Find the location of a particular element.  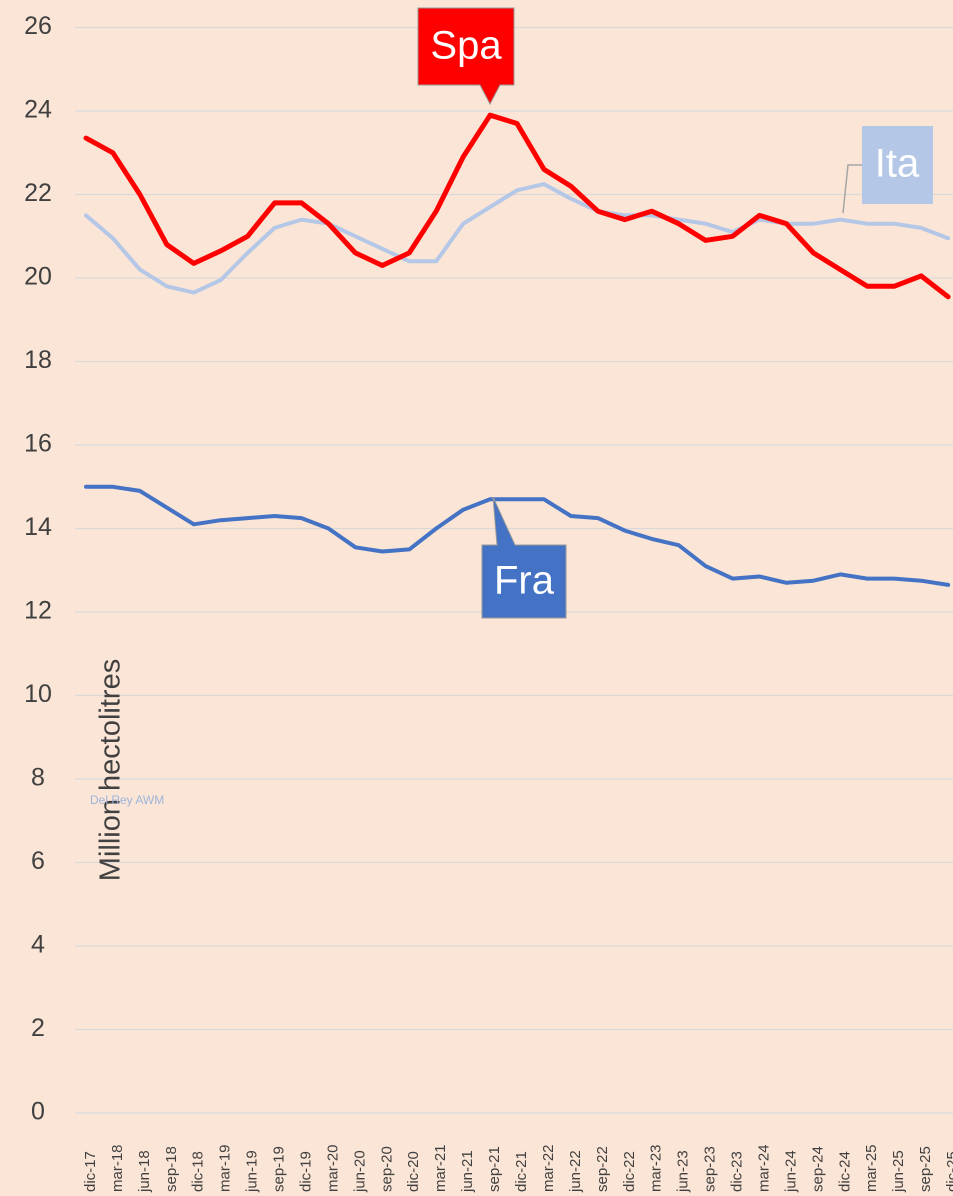

x-tick-label: mar-23 is located at coordinates (656, 1168).